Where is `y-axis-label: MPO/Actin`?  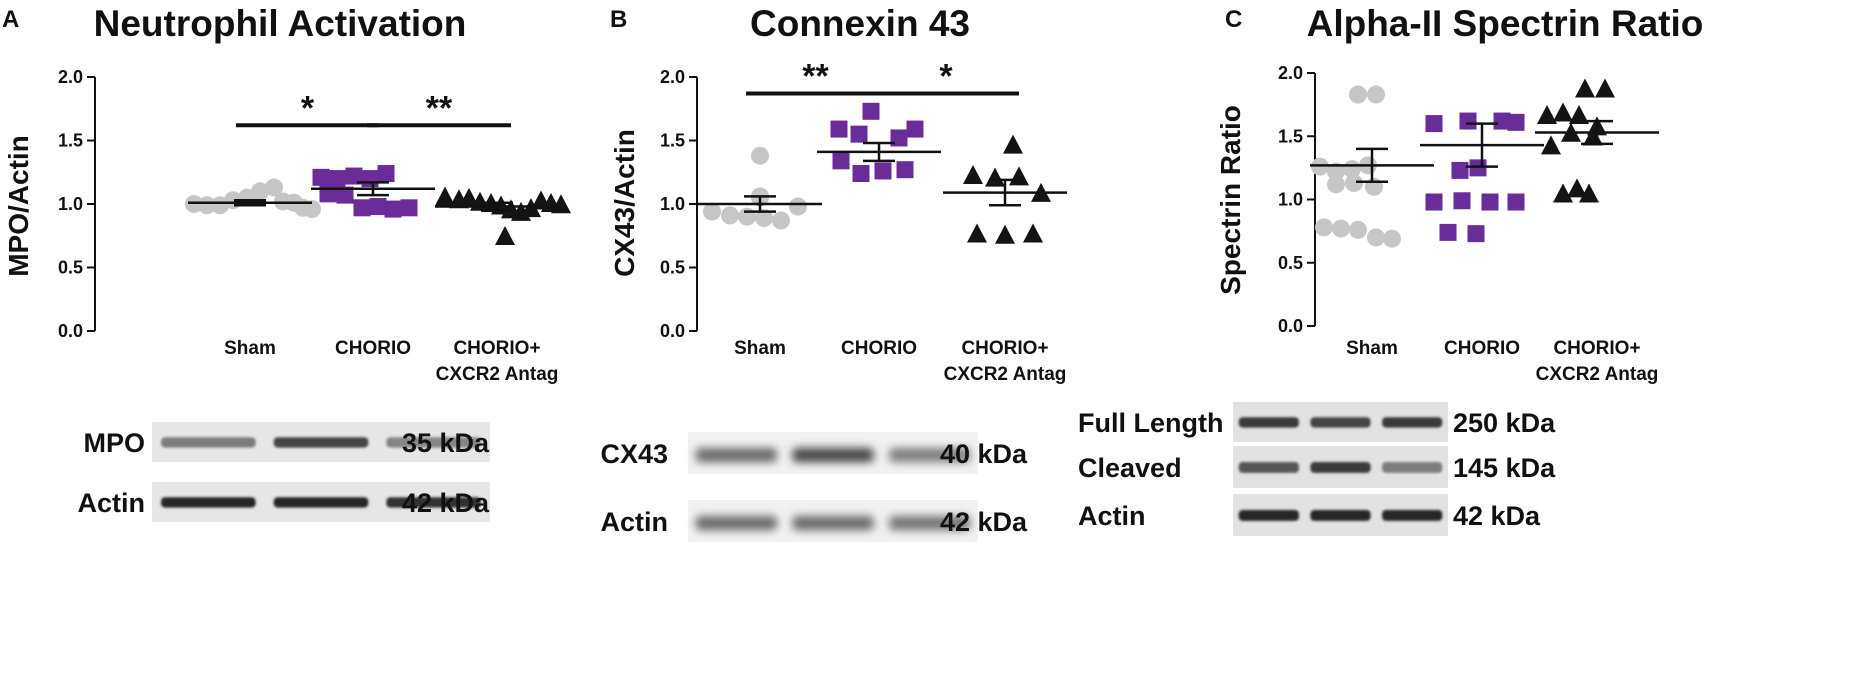
y-axis-label: MPO/Actin is located at coordinates (18, 206).